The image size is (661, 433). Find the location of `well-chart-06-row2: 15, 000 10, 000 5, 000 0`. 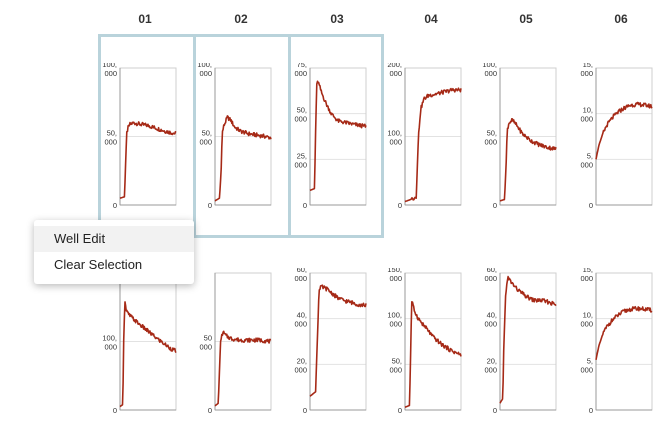

well-chart-06-row2: 15, 000 10, 000 5, 000 0 is located at coordinates (613, 341).